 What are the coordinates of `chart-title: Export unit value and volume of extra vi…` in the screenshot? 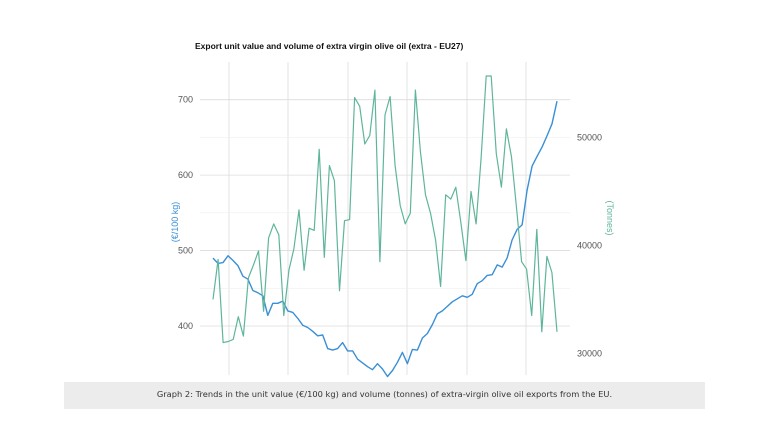 It's located at (329, 46).